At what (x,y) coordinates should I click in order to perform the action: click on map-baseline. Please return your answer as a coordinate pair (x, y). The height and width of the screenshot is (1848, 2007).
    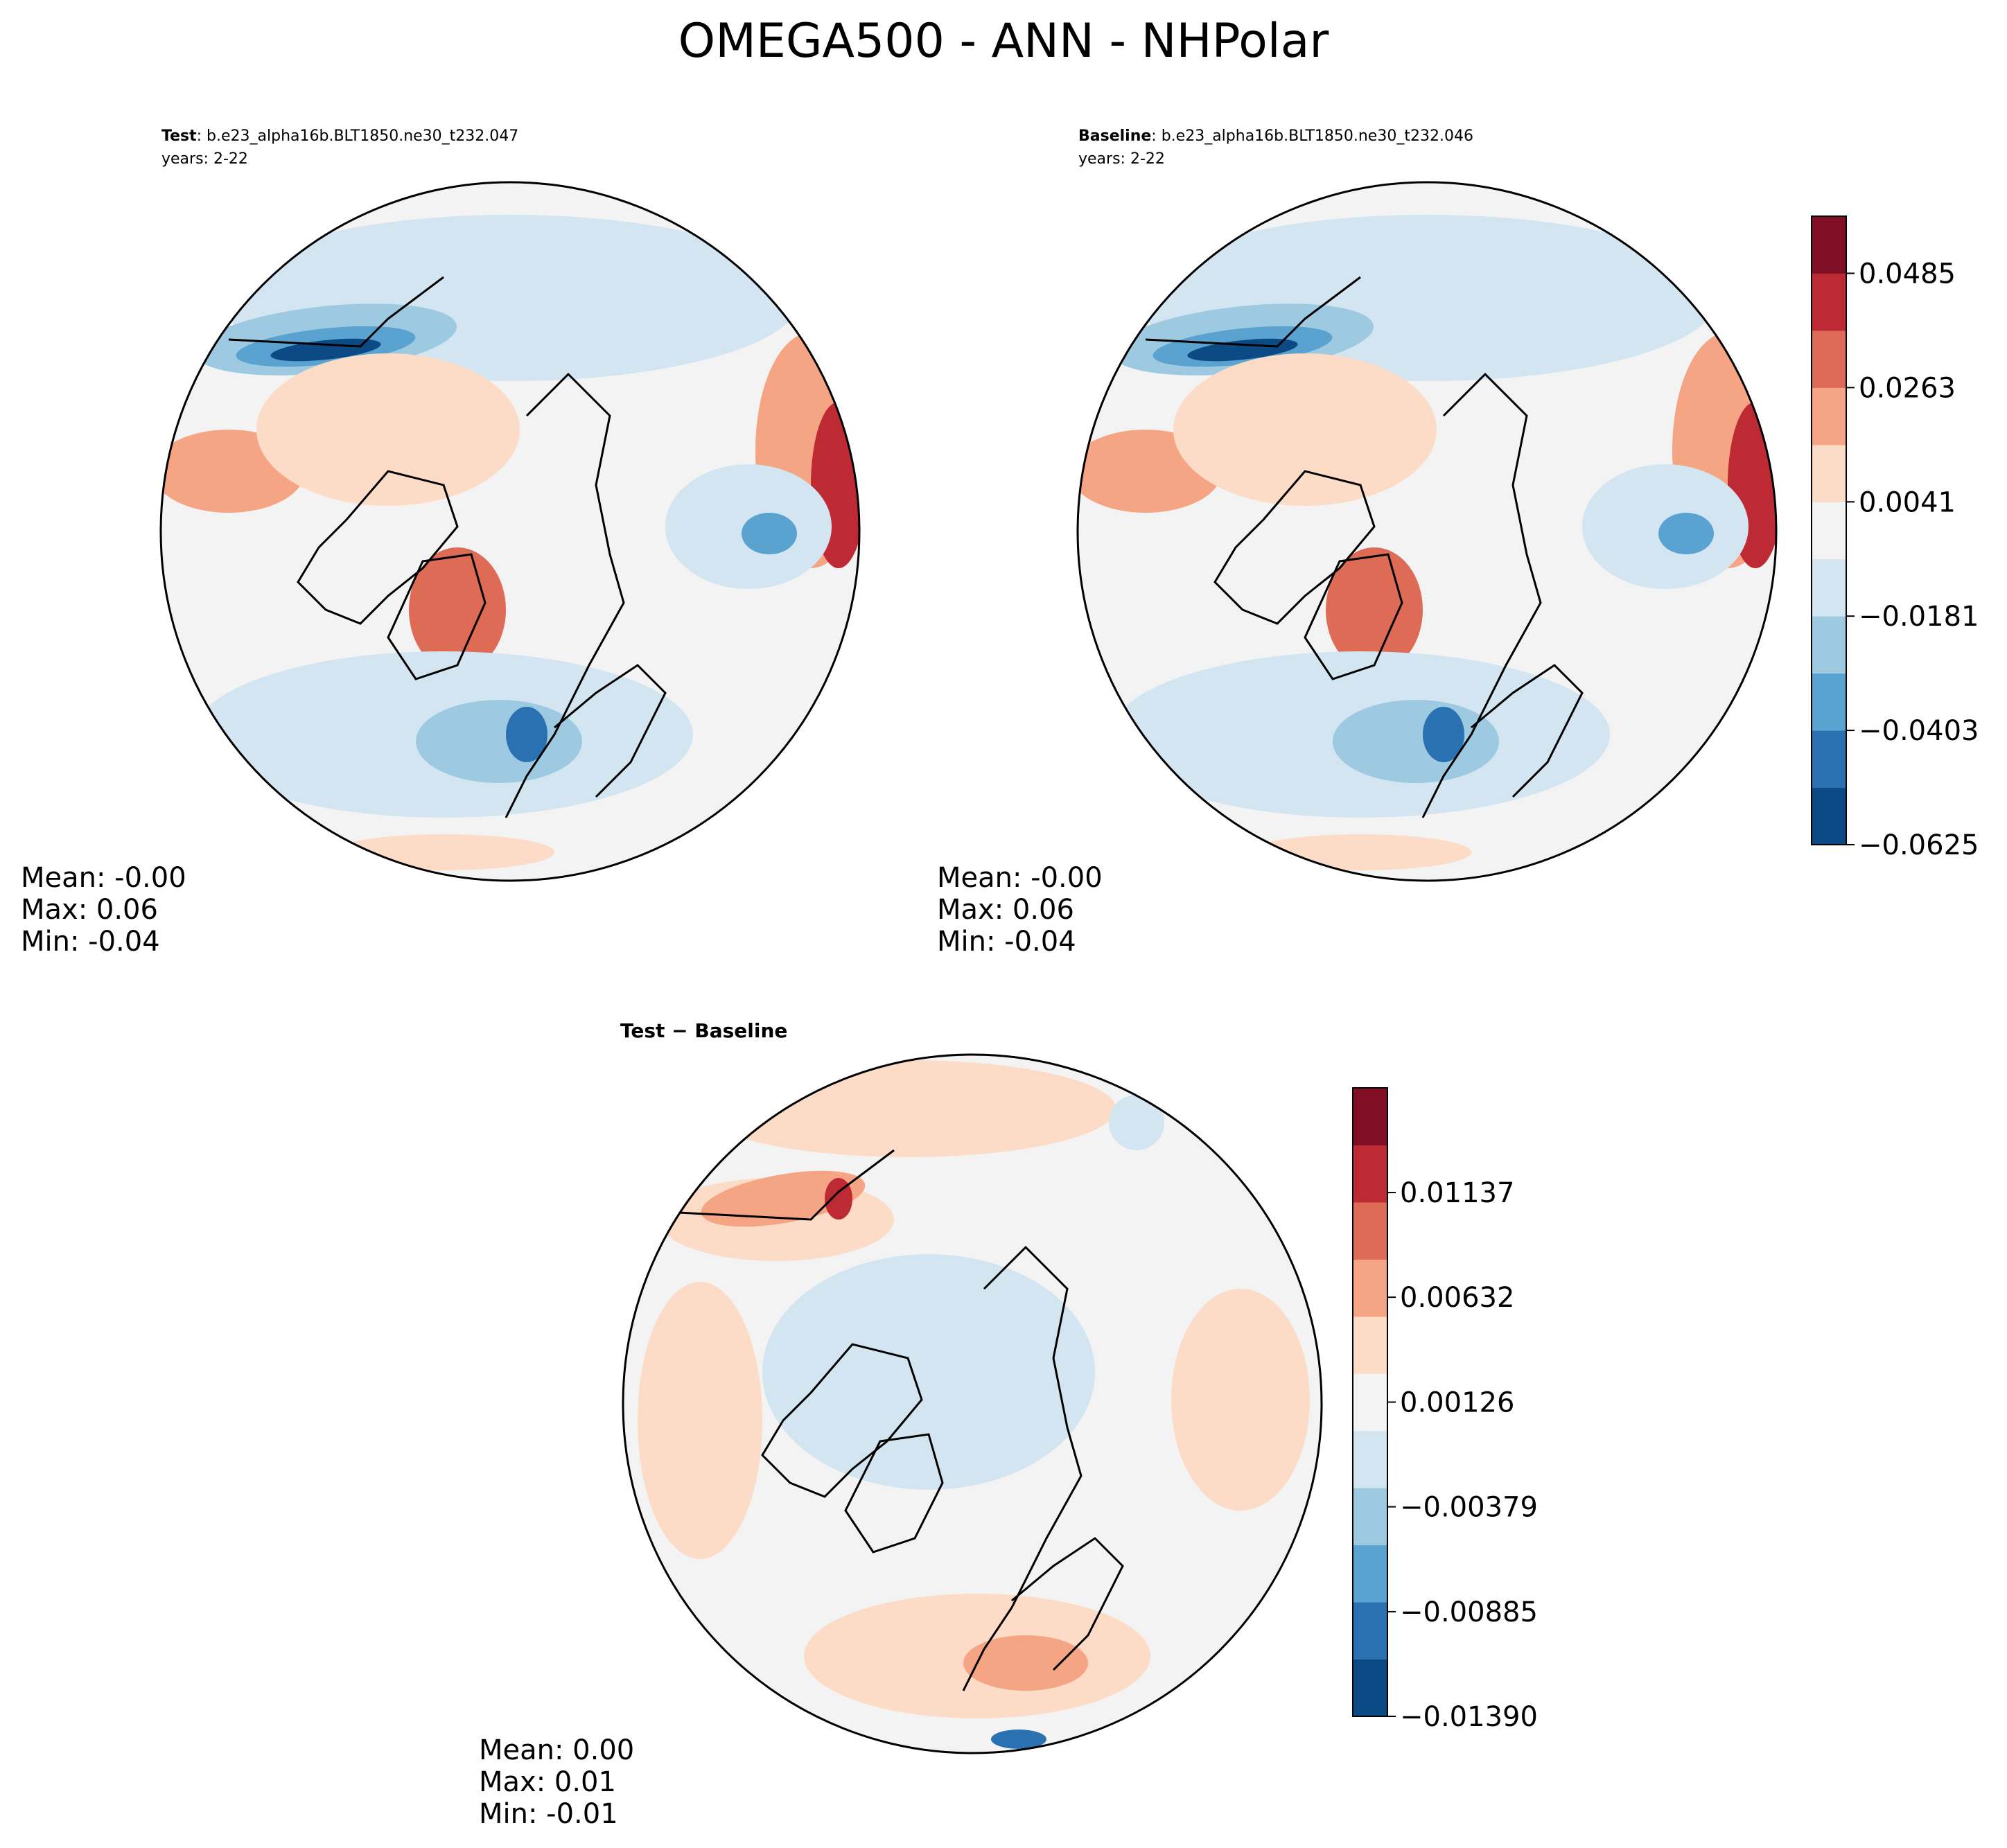
    Looking at the image, I should click on (1427, 531).